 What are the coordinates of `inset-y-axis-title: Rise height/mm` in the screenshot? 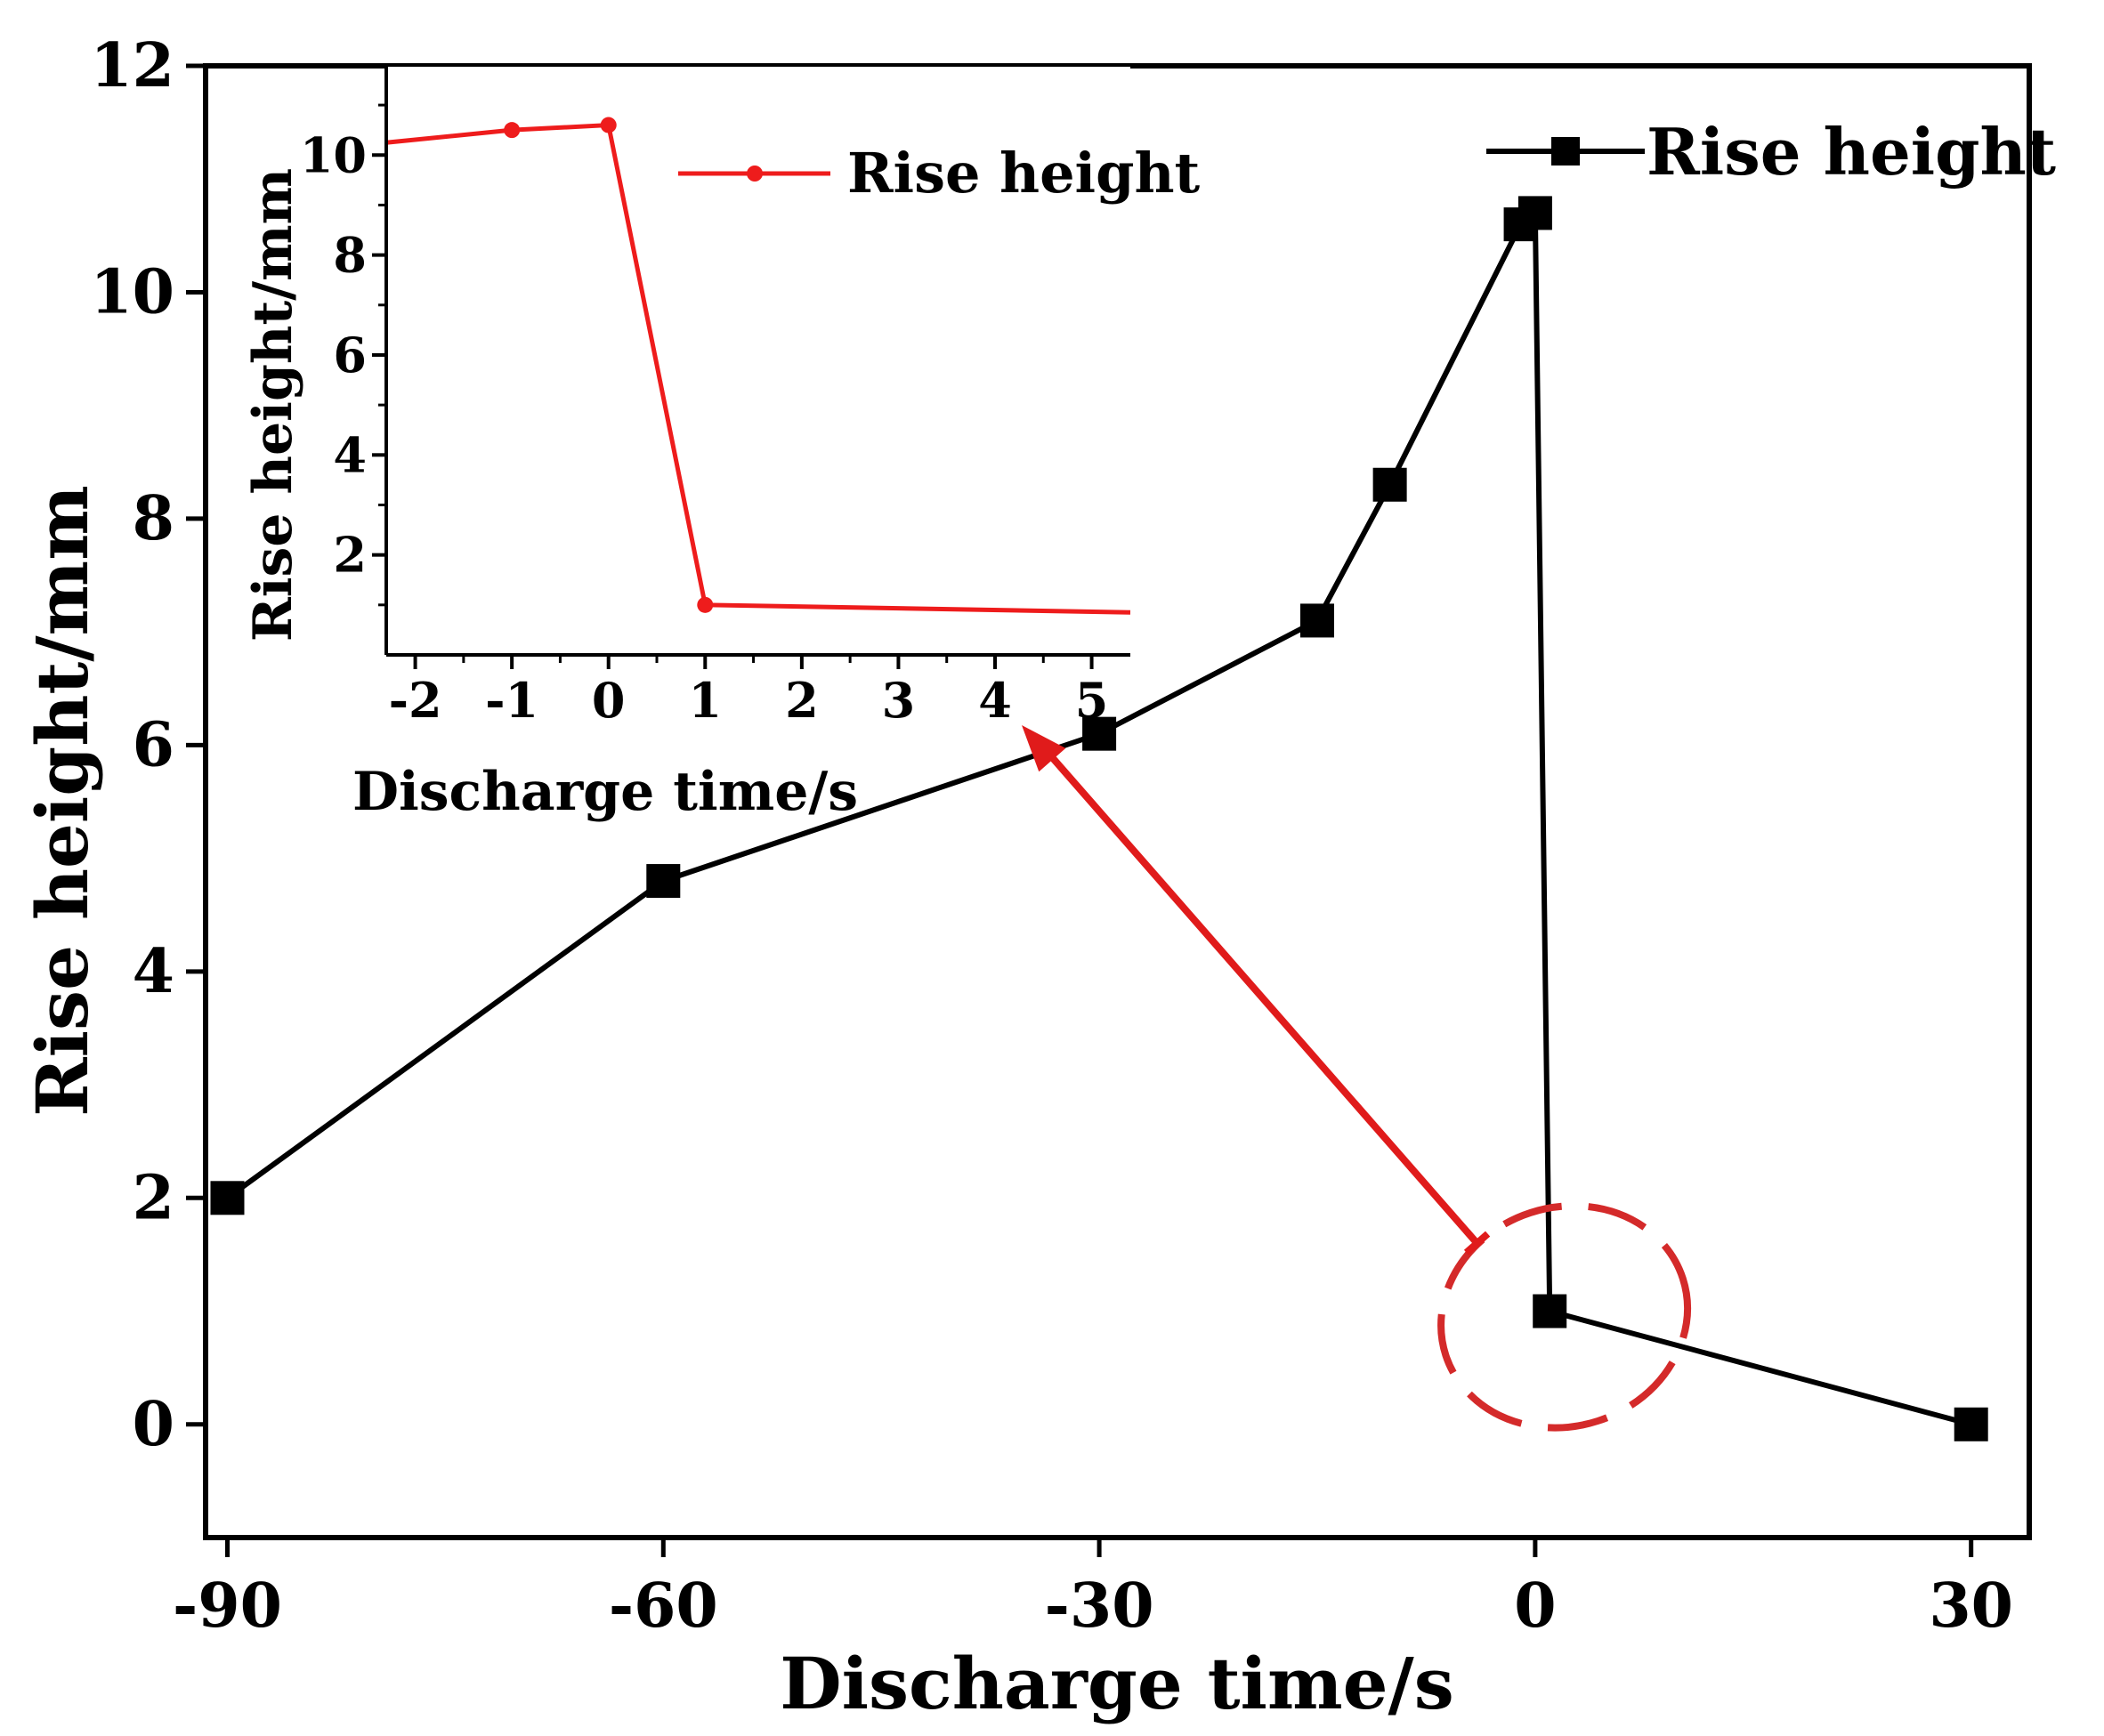 It's located at (273, 405).